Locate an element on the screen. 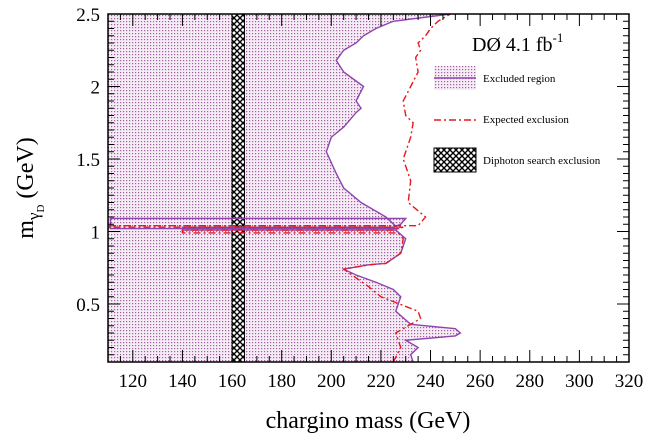 The height and width of the screenshot is (439, 645). x-tick-label: 220 is located at coordinates (381, 381).